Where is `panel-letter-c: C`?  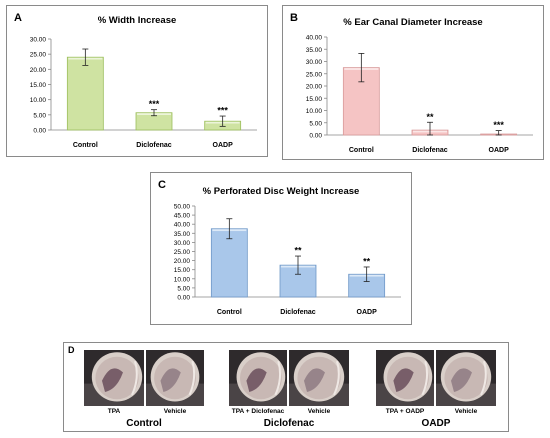 panel-letter-c: C is located at coordinates (162, 185).